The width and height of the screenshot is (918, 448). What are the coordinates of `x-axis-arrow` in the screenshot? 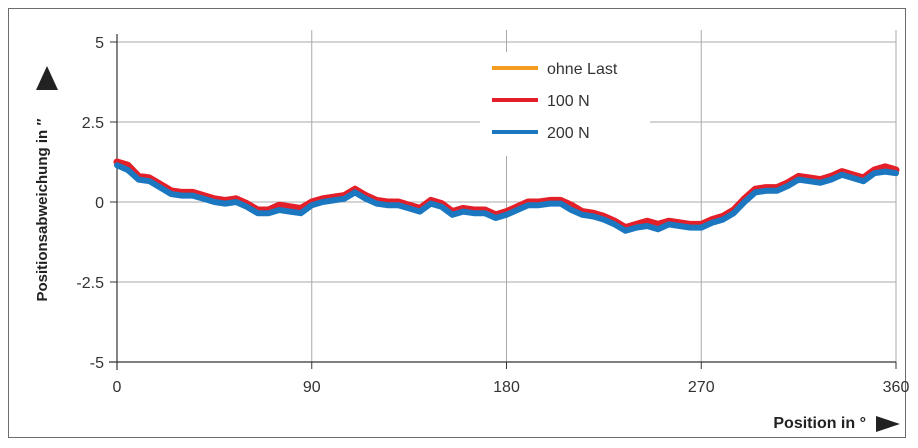 It's located at (888, 424).